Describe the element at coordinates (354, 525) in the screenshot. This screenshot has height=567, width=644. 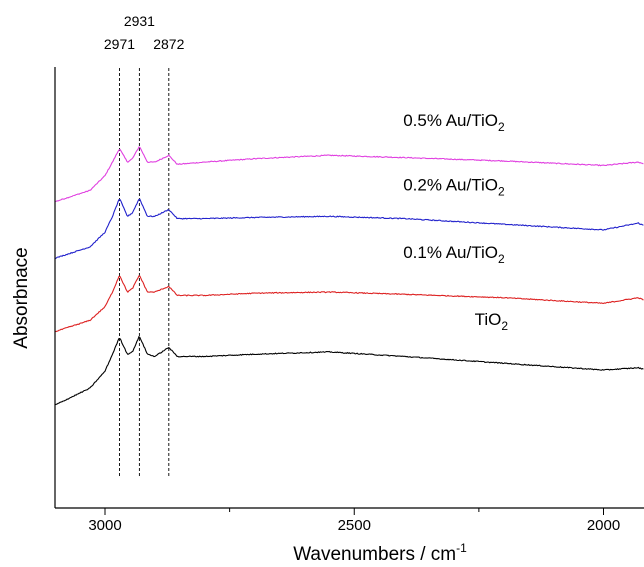
I see `x-tick-label-2500: 2500` at that location.